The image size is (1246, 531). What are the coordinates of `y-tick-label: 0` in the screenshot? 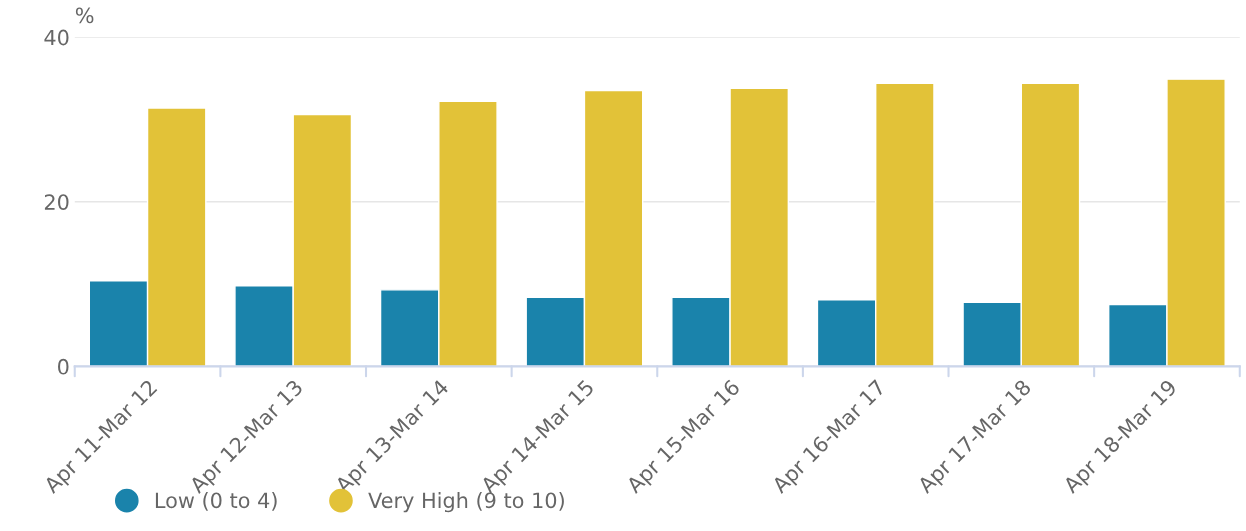 It's located at (63, 366).